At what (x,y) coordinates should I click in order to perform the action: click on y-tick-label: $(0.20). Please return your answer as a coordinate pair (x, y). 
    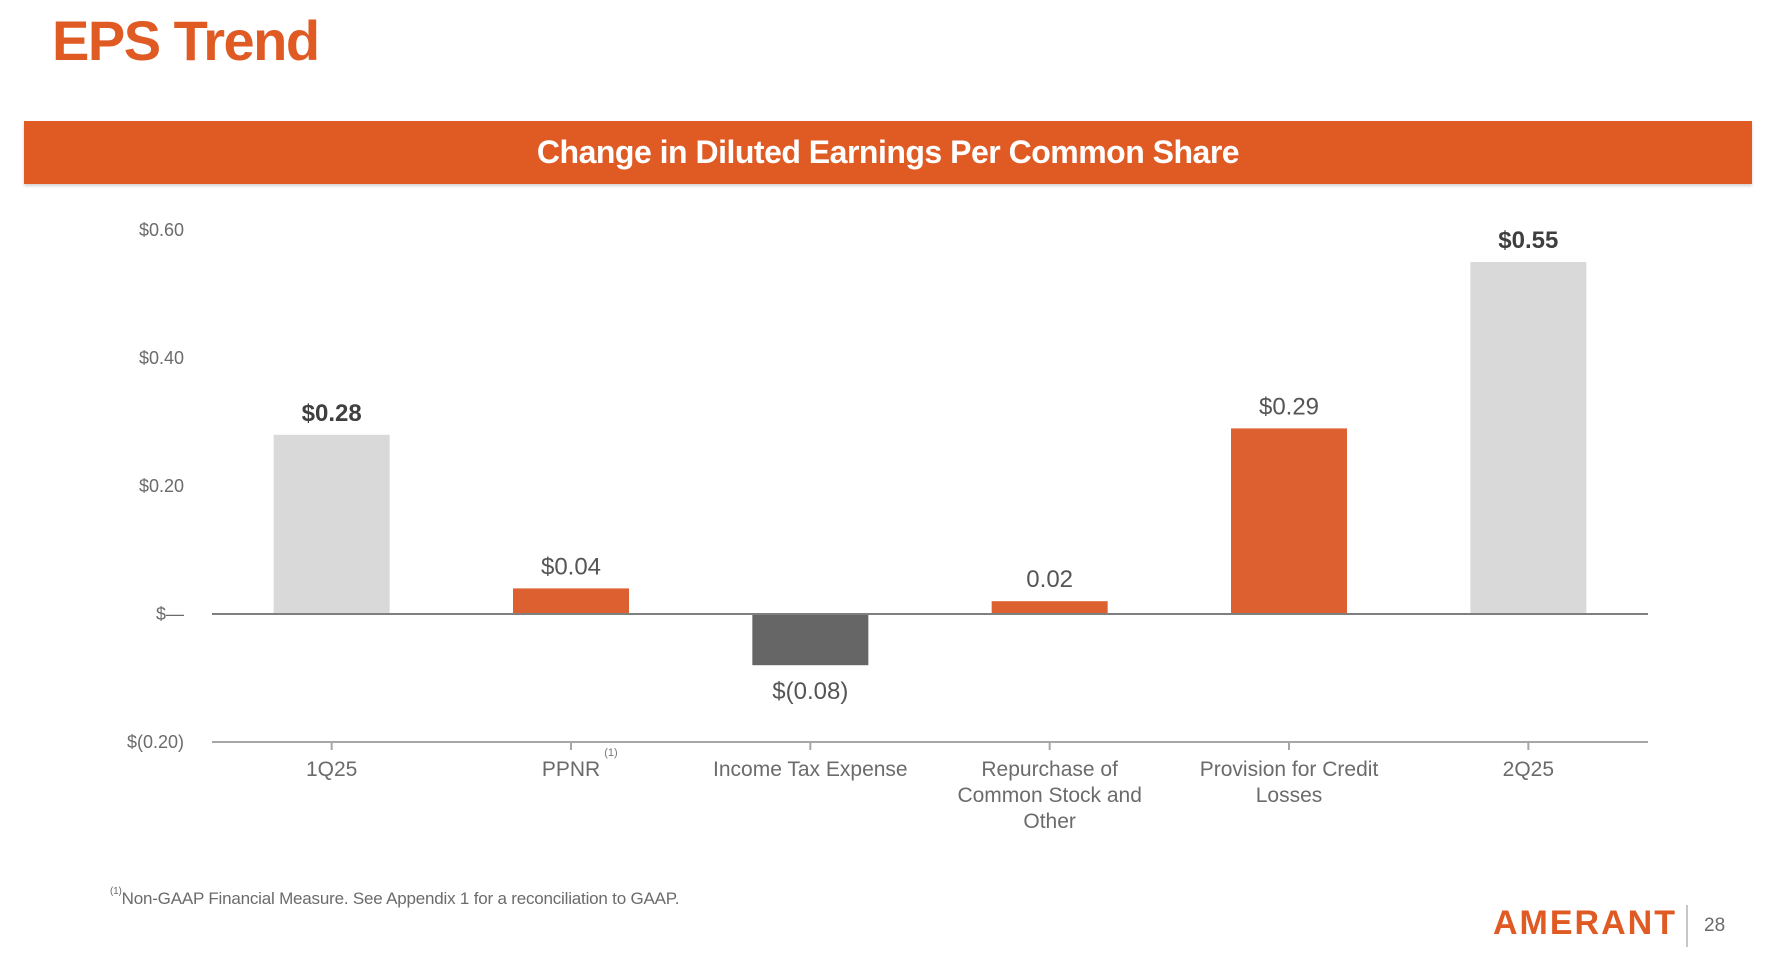
    Looking at the image, I should click on (155, 742).